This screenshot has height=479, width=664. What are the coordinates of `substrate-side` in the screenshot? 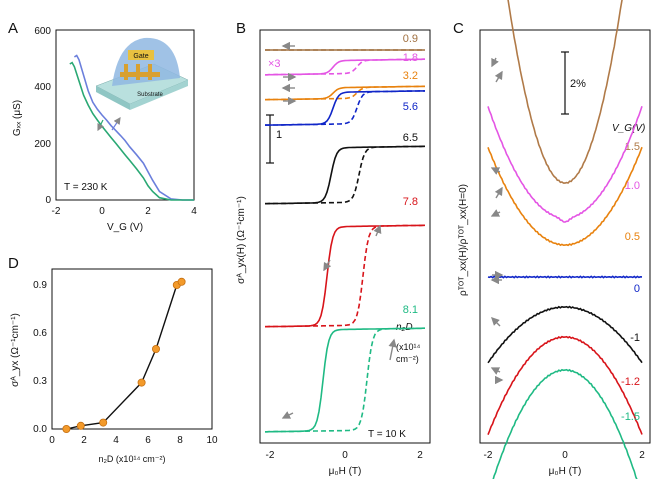 It's located at (113, 98).